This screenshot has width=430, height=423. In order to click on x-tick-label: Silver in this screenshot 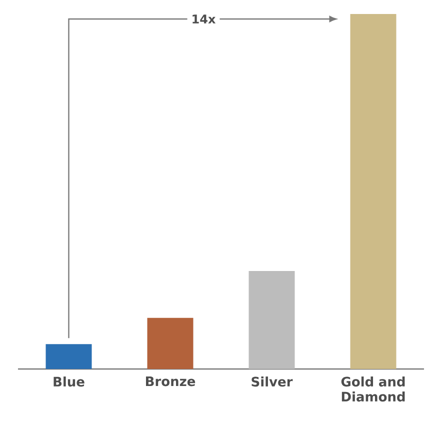, I will do `click(272, 381)`.